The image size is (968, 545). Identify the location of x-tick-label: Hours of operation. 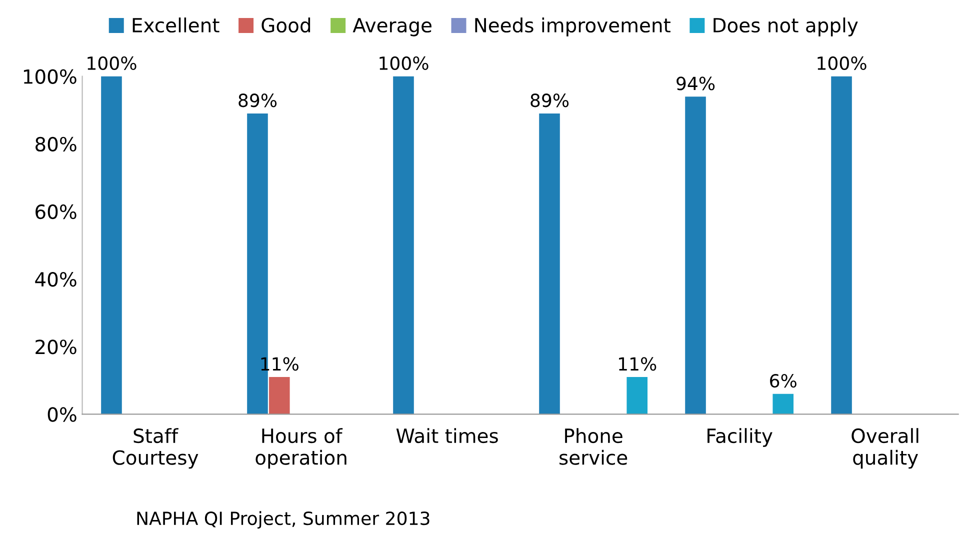
(301, 448).